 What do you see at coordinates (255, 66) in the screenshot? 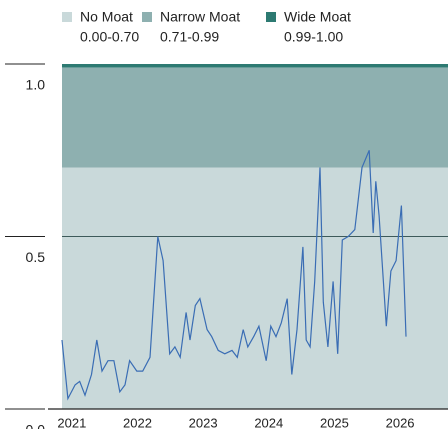
I see `band` at bounding box center [255, 66].